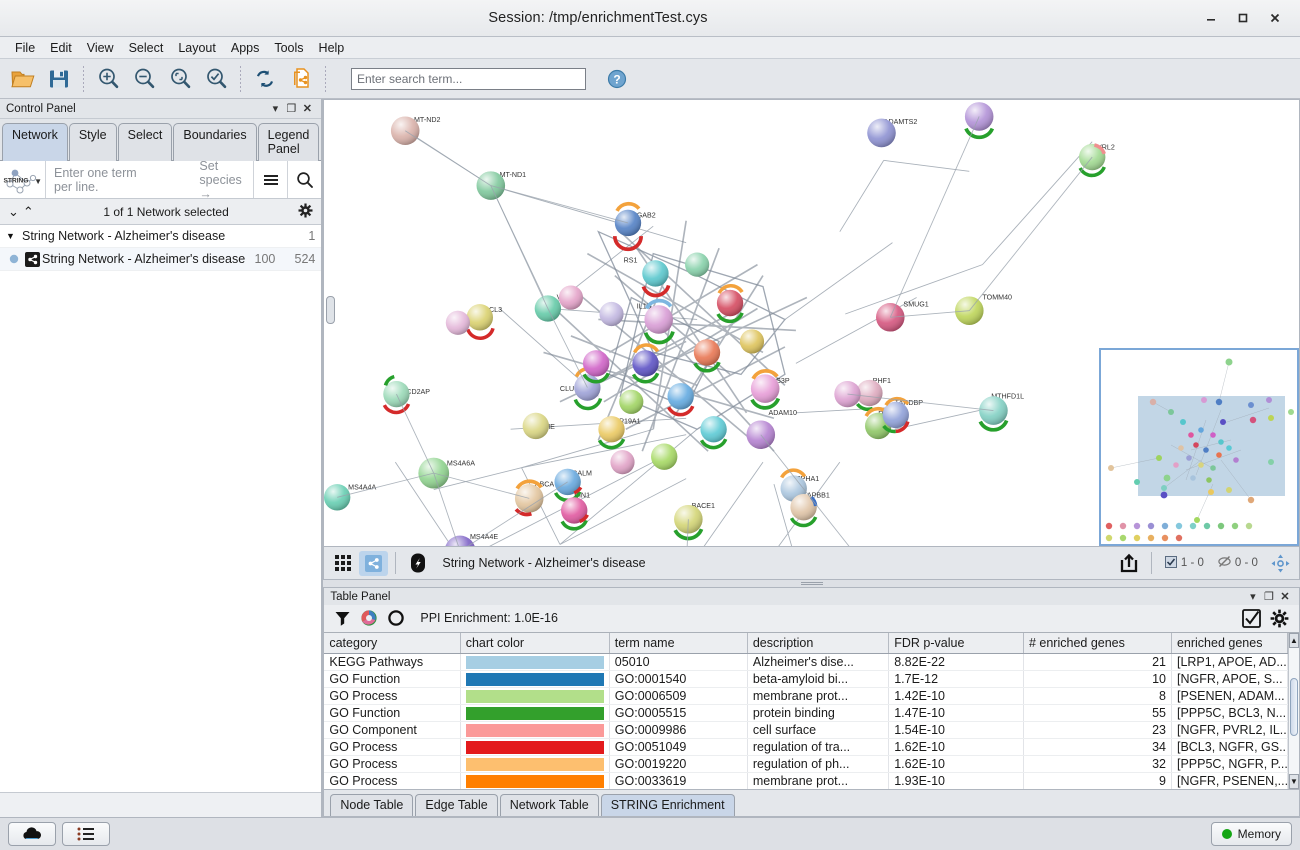 The width and height of the screenshot is (1300, 850). What do you see at coordinates (13, 211) in the screenshot?
I see `collapse-all-icon: ⌄` at bounding box center [13, 211].